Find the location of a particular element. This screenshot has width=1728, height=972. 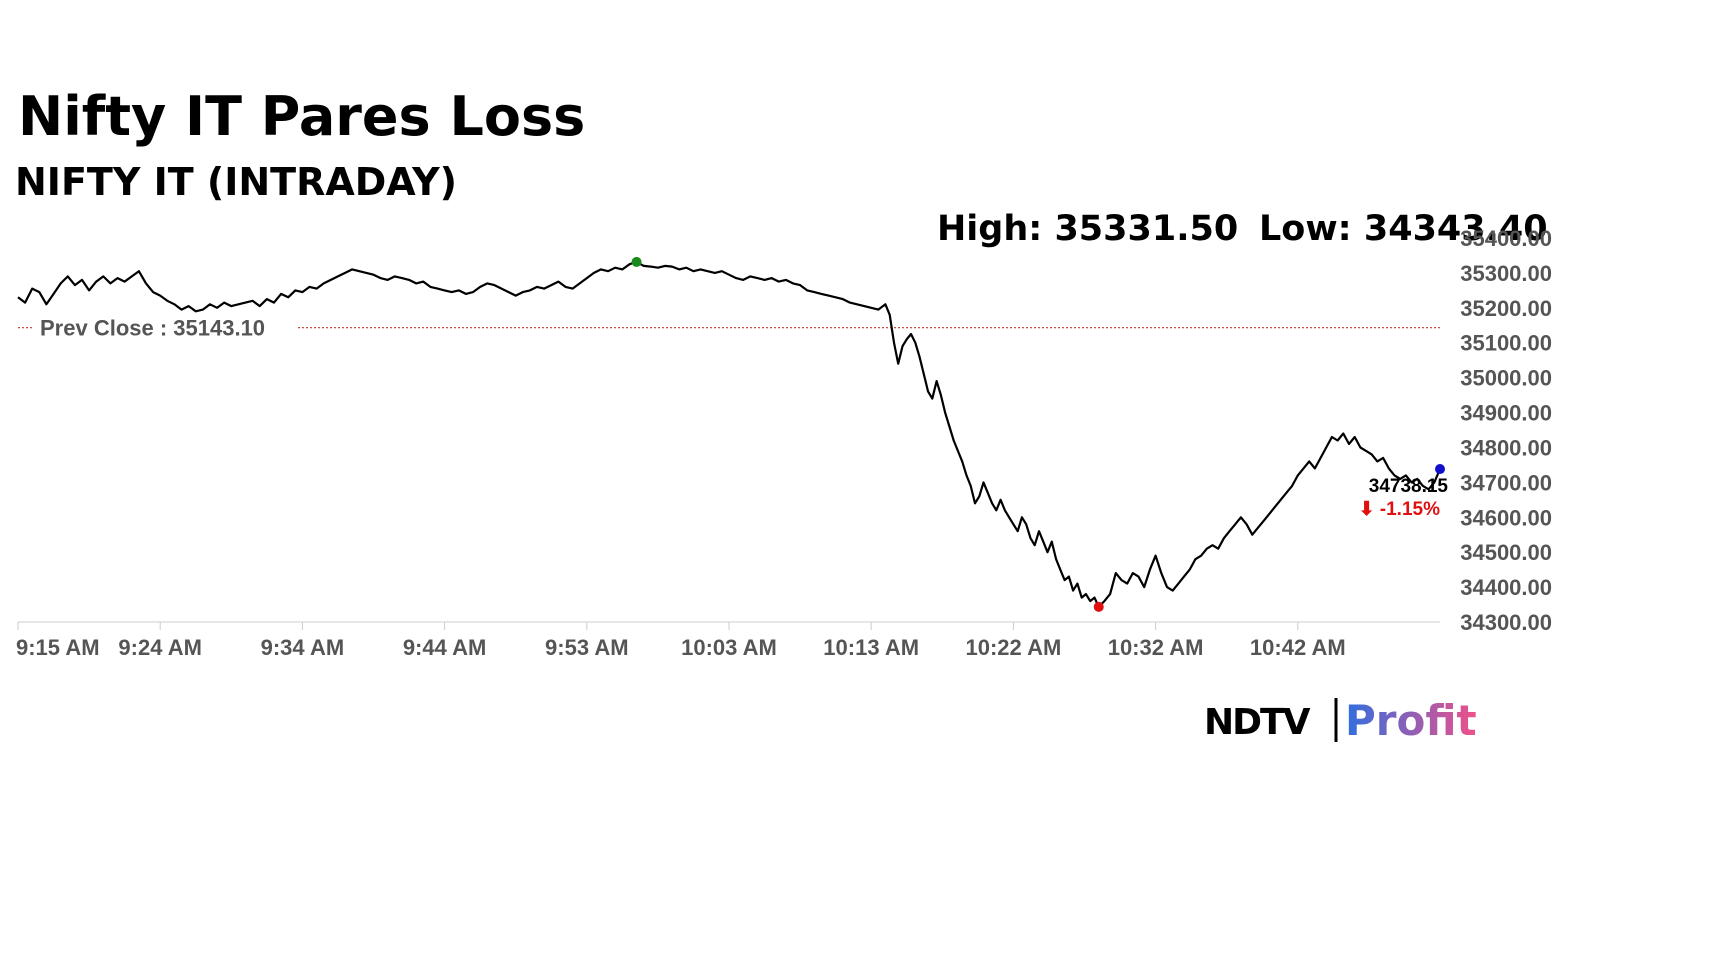

low-marker is located at coordinates (1098, 606).